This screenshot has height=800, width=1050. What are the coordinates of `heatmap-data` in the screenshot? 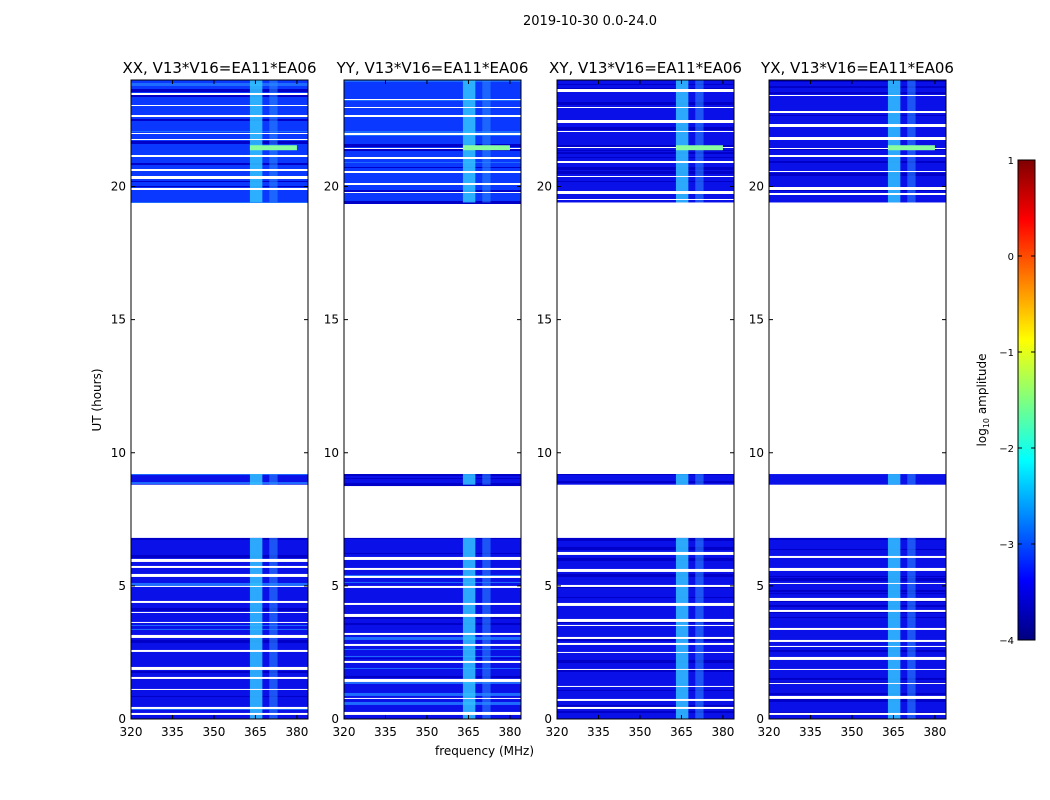 It's located at (857, 399).